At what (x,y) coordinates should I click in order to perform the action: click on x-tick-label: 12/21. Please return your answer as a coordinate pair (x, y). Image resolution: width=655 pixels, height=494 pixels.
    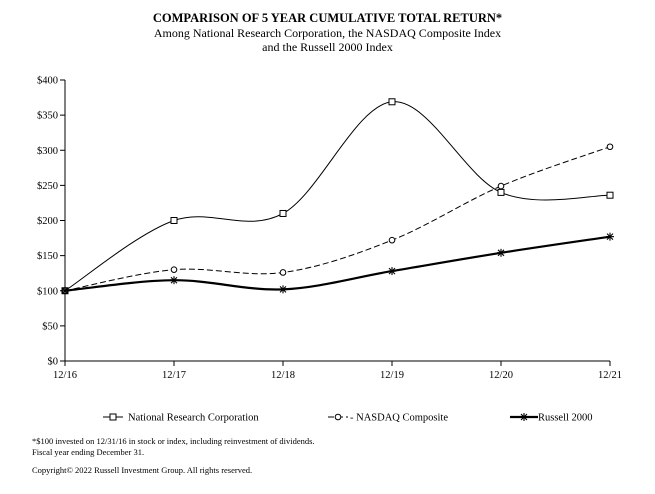
    Looking at the image, I should click on (610, 375).